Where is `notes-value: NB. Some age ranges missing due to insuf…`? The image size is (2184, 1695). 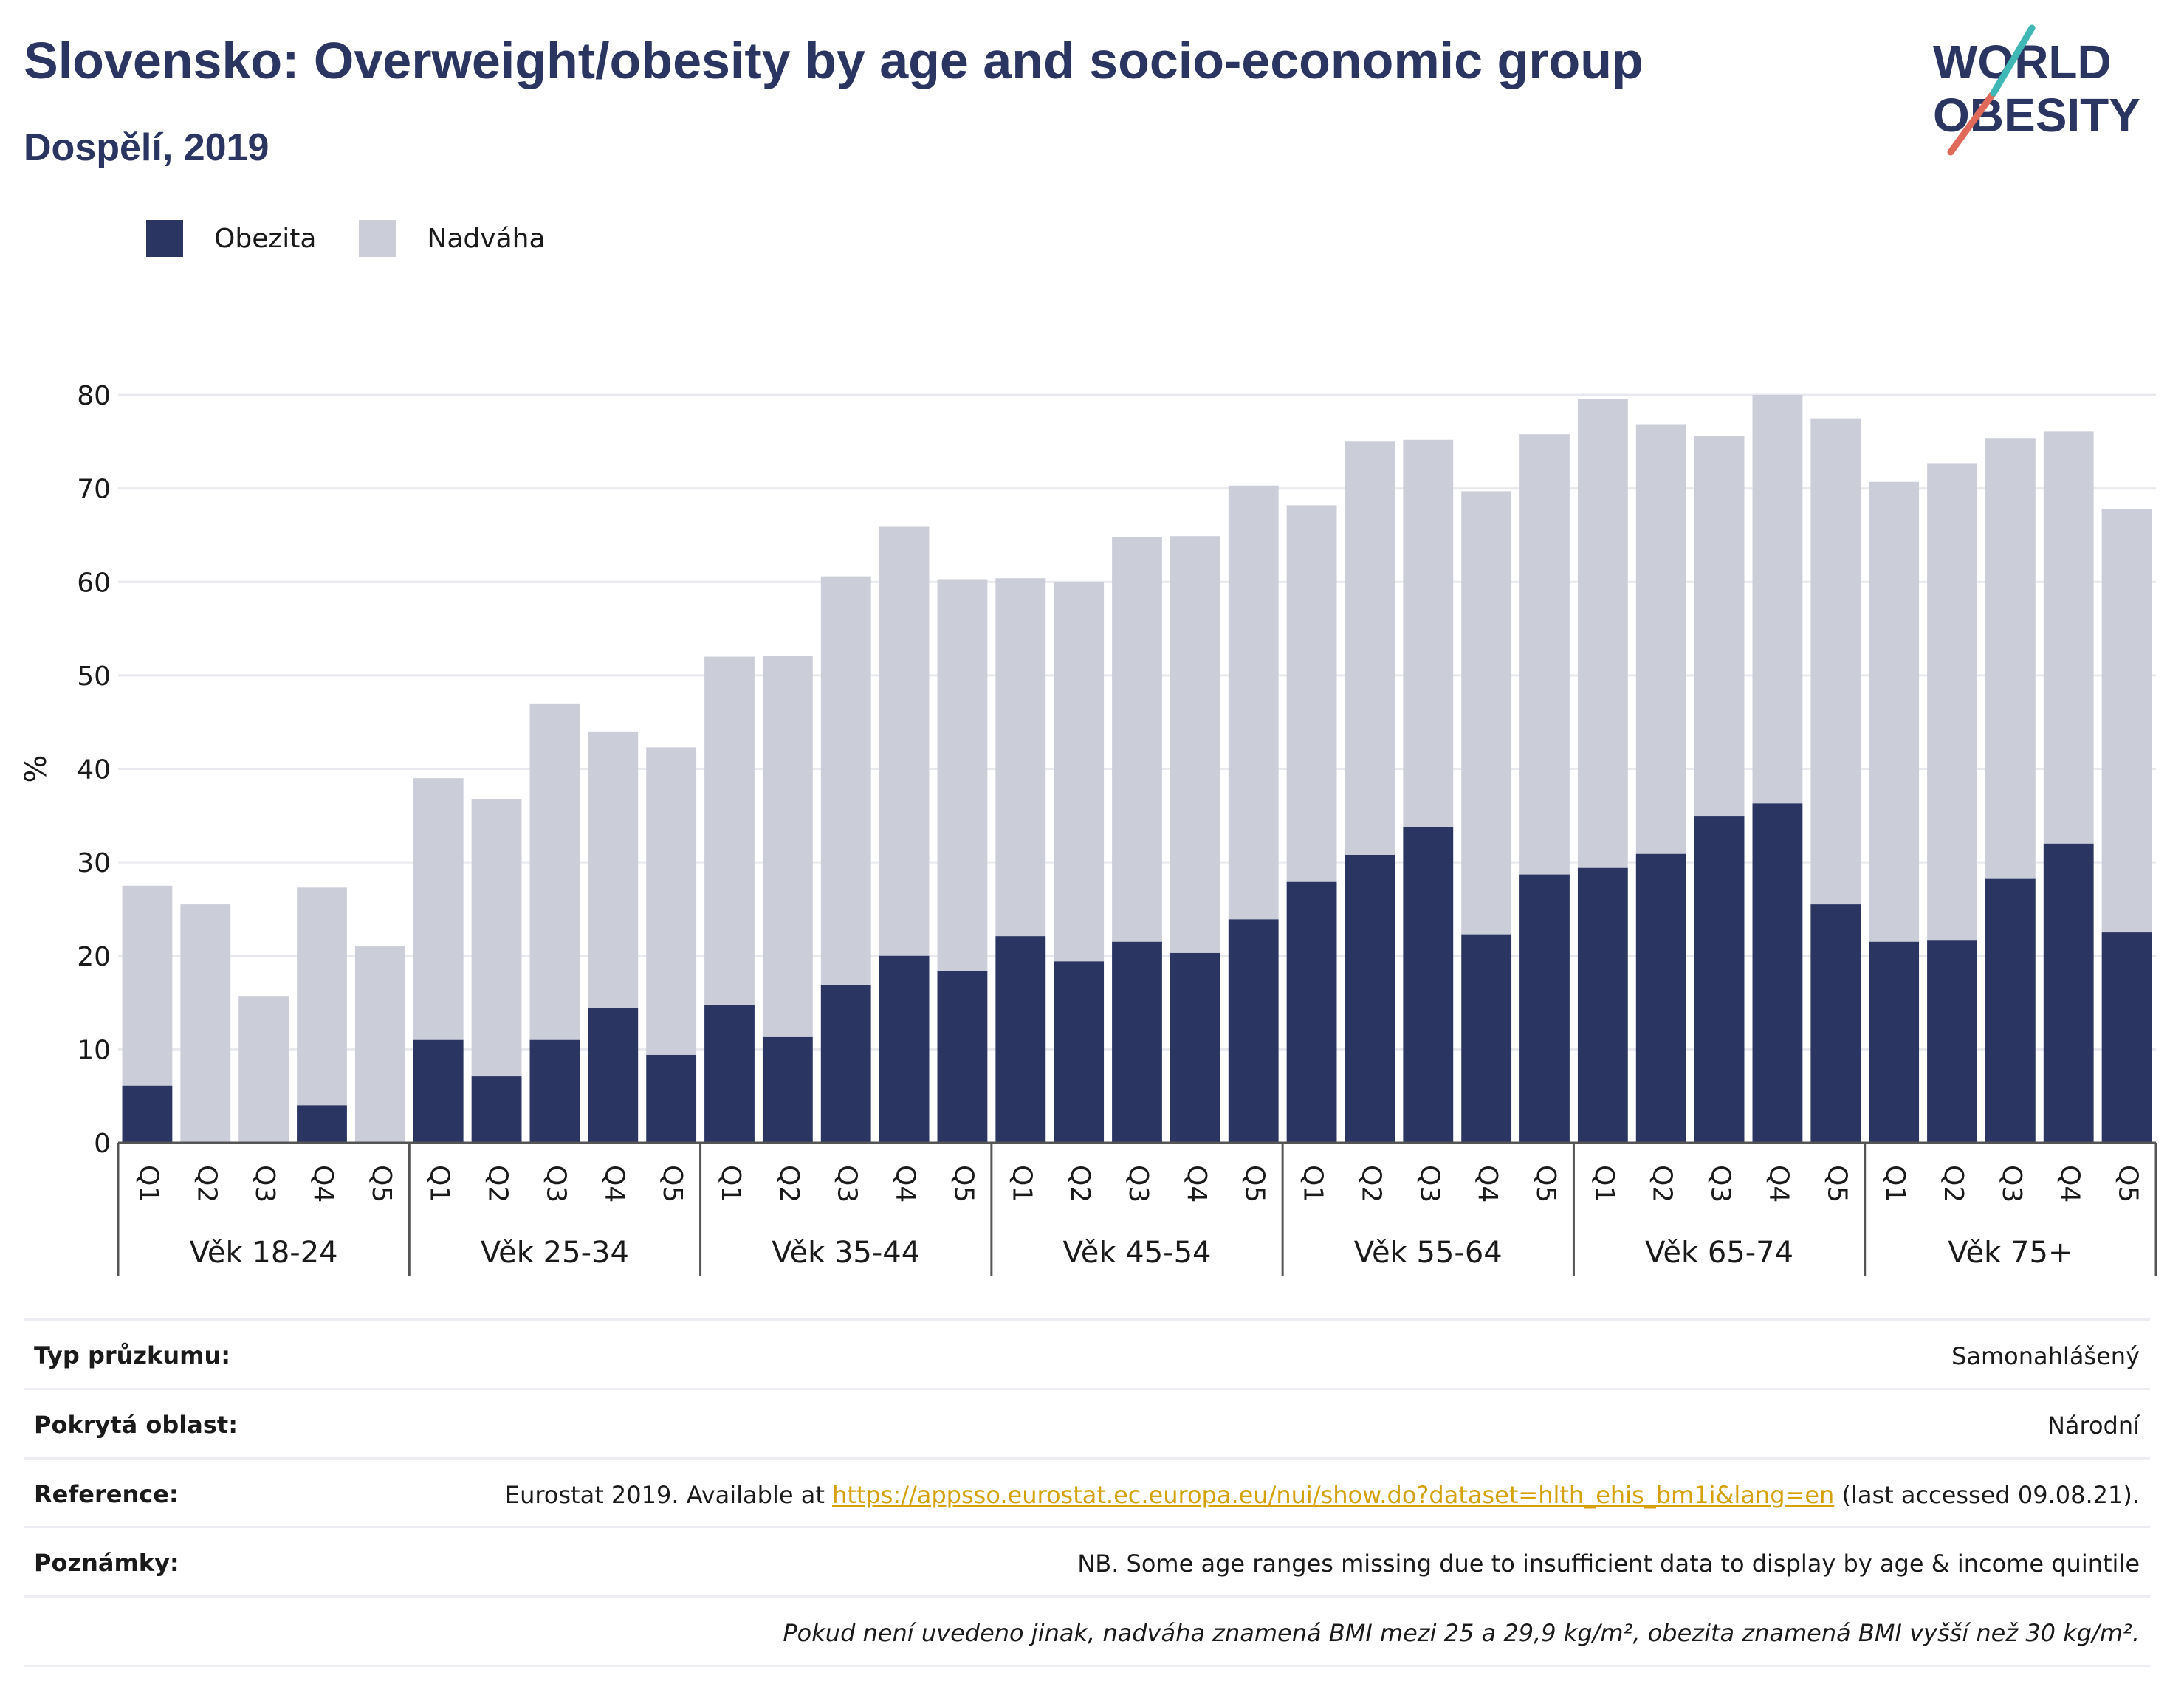 notes-value: NB. Some age ranges missing due to insuf… is located at coordinates (1609, 1564).